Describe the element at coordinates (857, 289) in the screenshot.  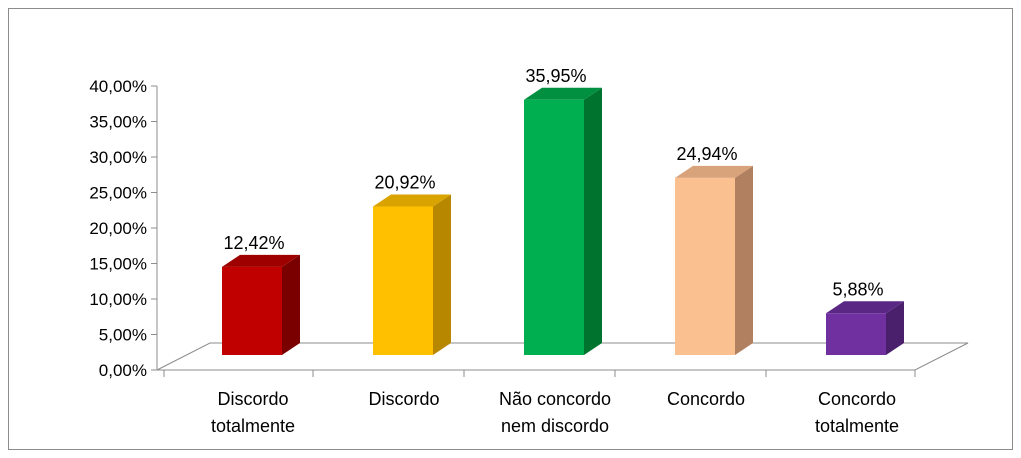
I see `data-label: 5,88%` at that location.